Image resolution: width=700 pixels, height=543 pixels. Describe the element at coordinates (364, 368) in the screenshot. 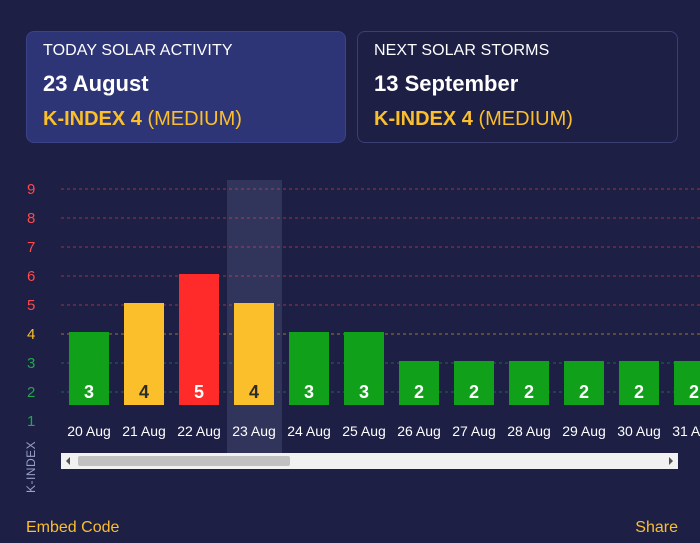

I see `bar-25-aug` at that location.